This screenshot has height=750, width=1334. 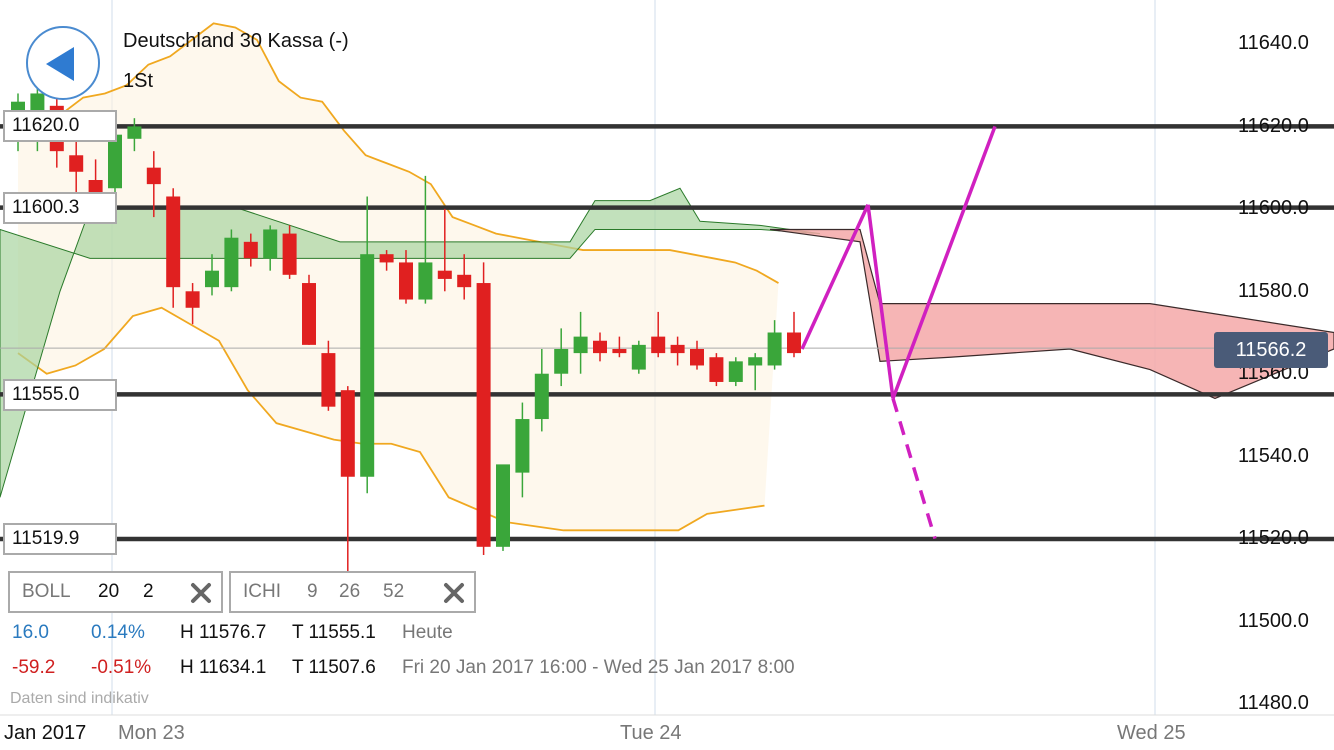 I want to click on x-tick: Wed 25, so click(x=1151, y=733).